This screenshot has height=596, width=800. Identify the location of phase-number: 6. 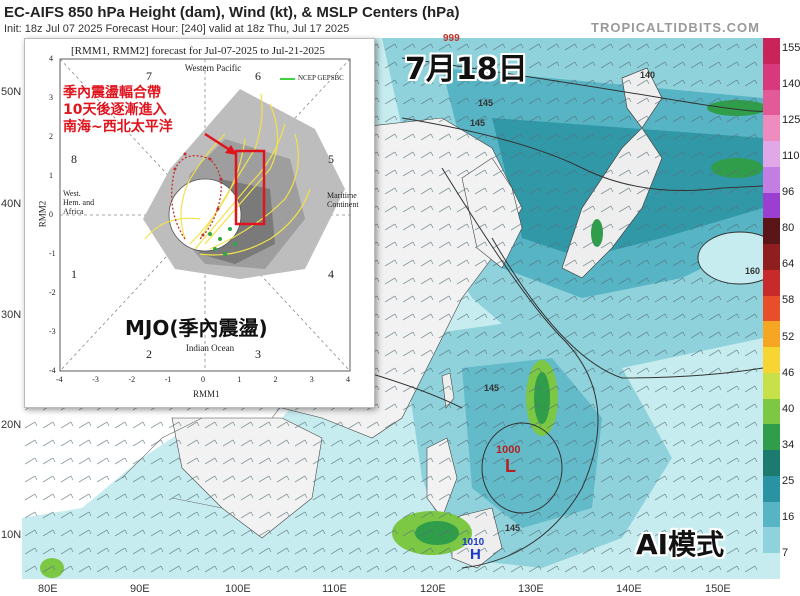
(258, 76).